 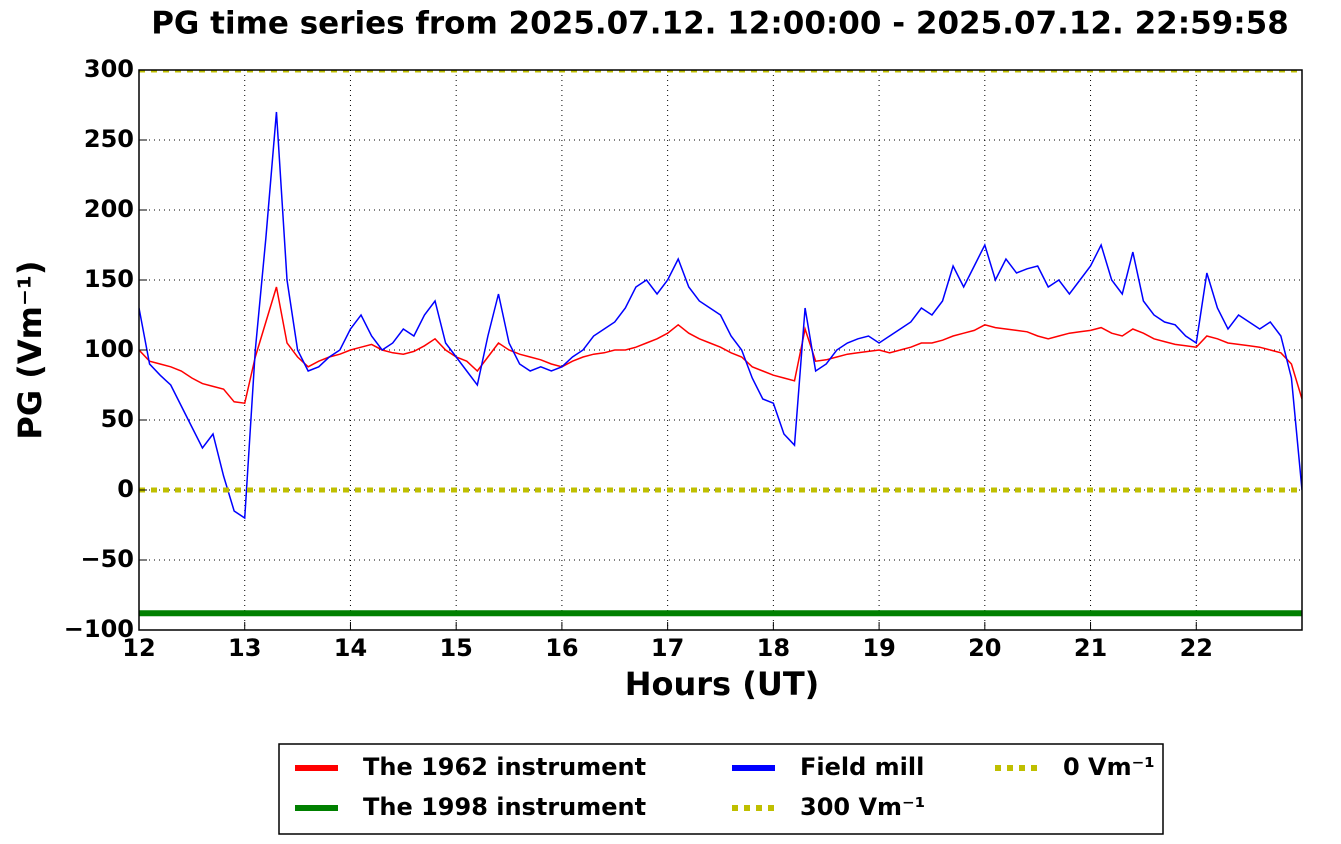 I want to click on legend-label: The 1998 instrument, so click(x=504, y=807).